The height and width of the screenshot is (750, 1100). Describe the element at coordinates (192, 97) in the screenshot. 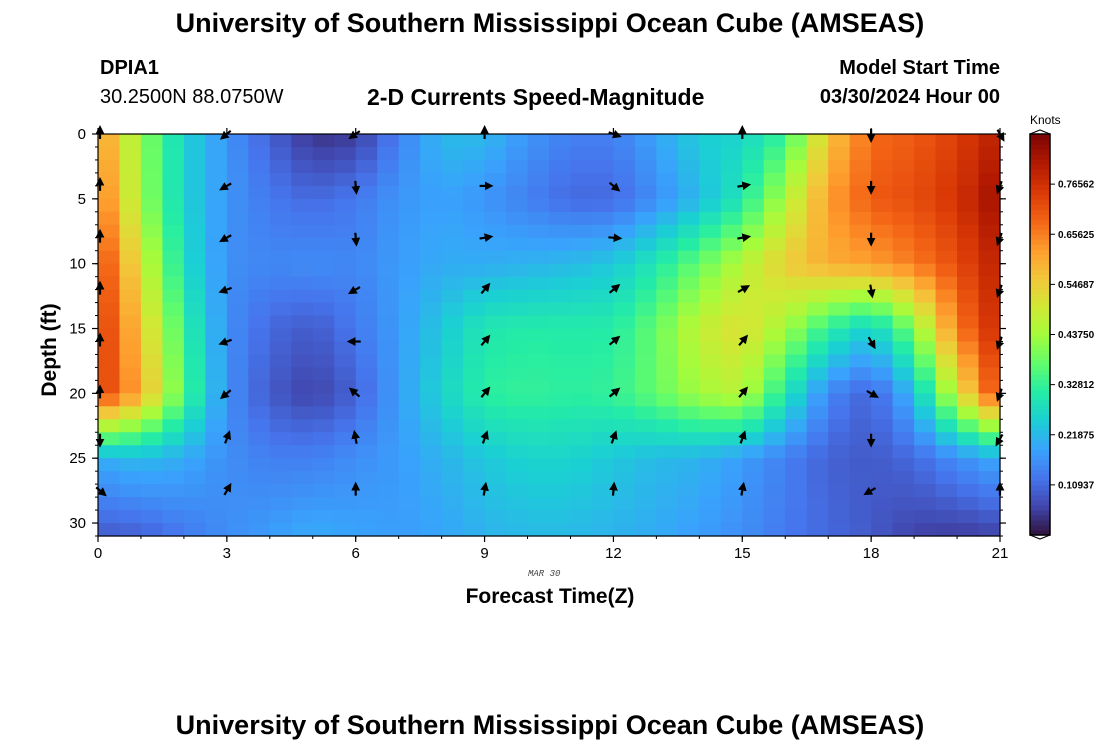

I see `station-coordinates: 30.2500N 88.0750W` at that location.